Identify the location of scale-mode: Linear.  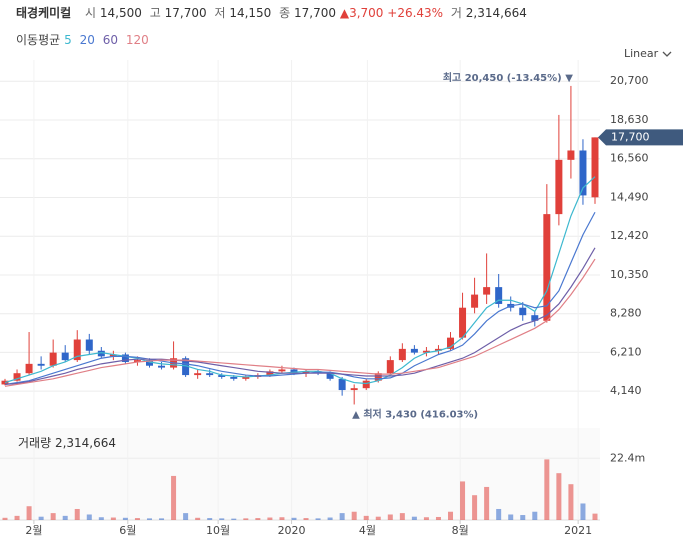
(641, 53).